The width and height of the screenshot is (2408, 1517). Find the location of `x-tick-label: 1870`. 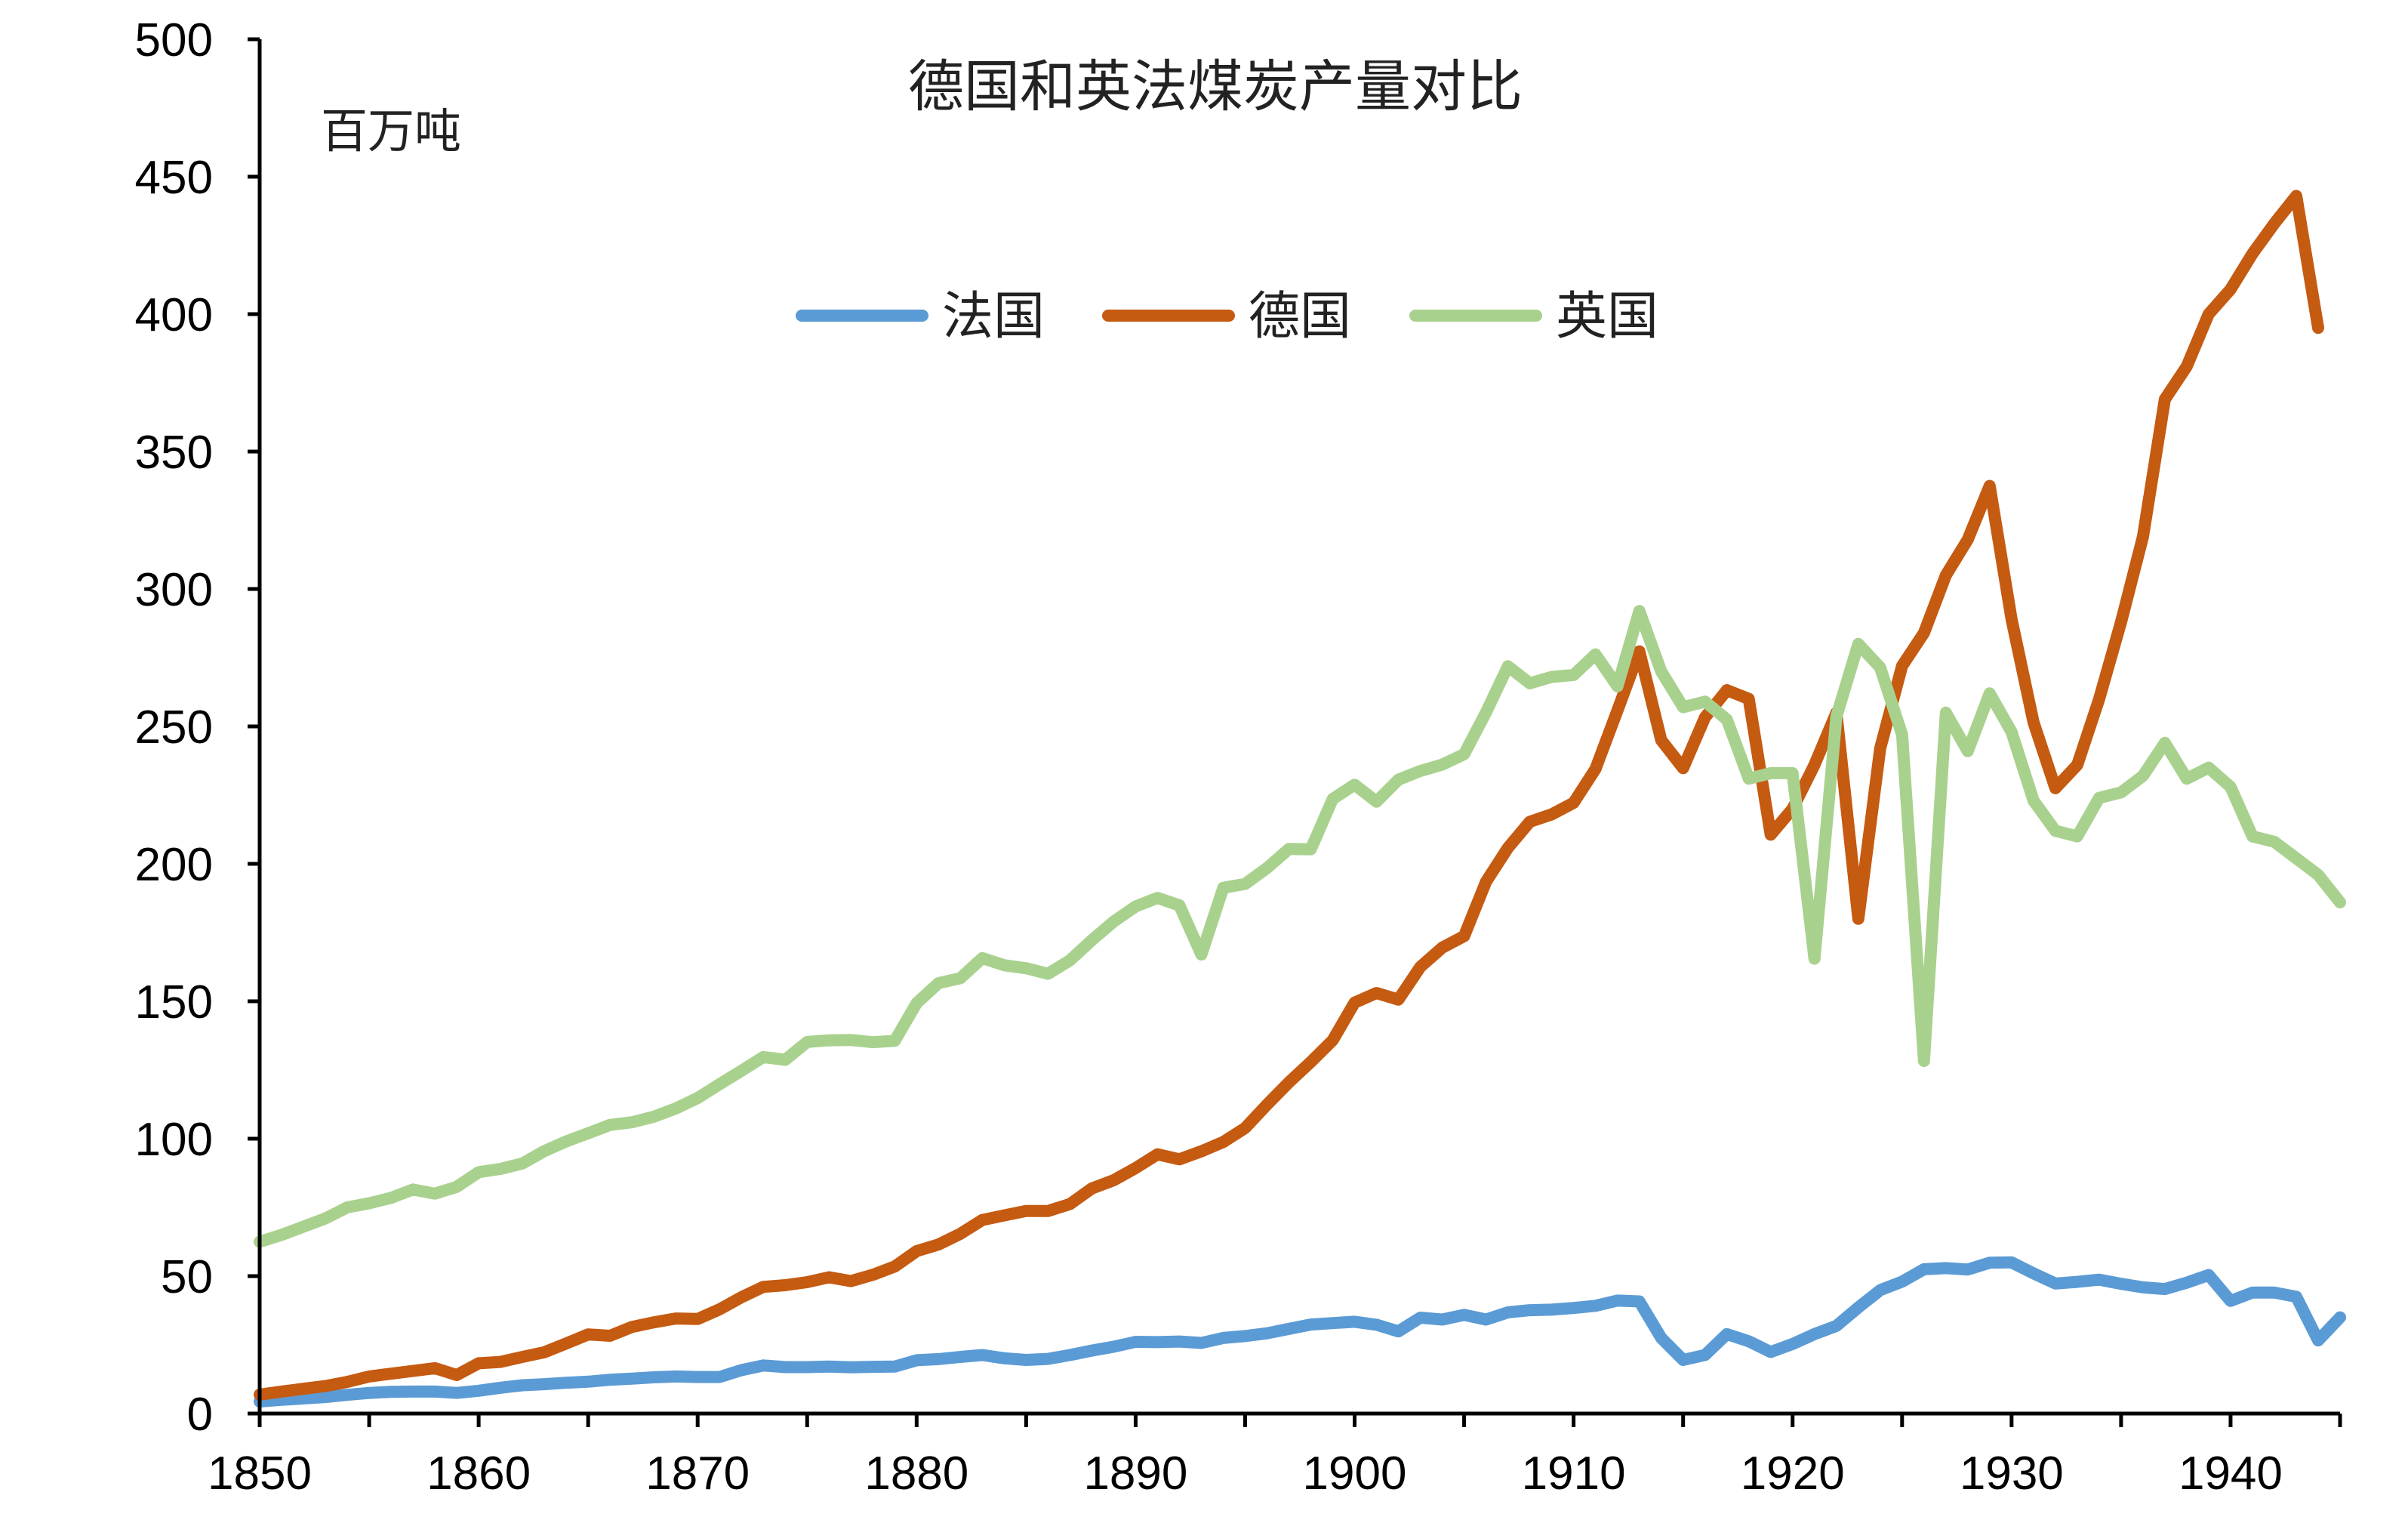

x-tick-label: 1870 is located at coordinates (697, 1474).